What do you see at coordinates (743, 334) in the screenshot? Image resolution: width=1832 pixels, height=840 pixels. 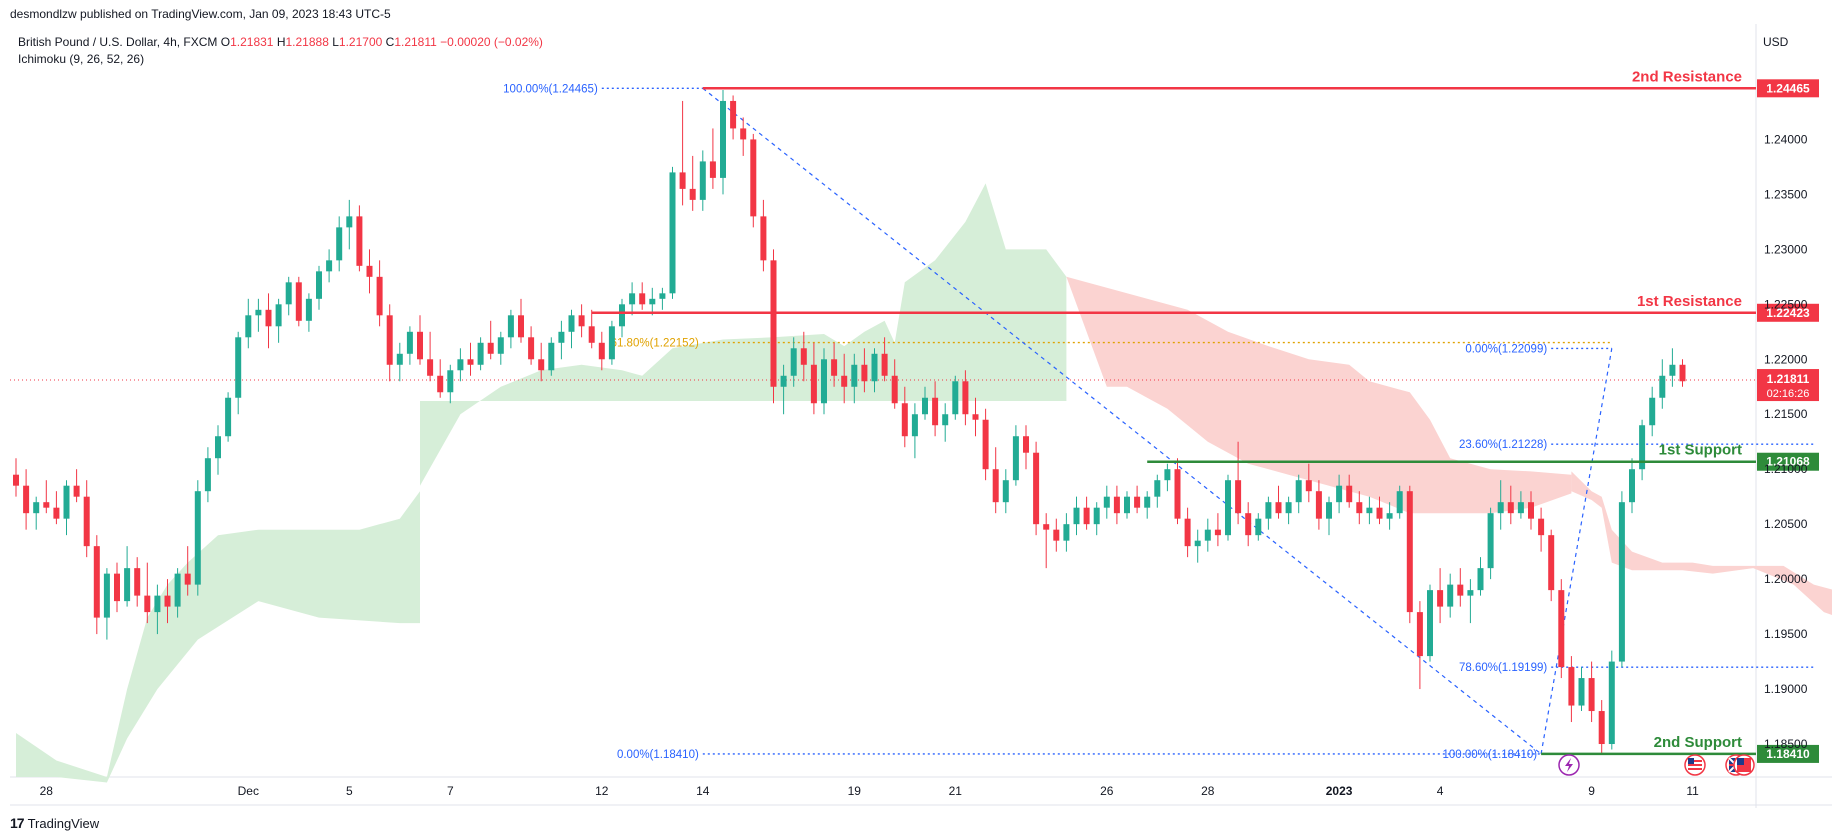 I see `cloud-green` at bounding box center [743, 334].